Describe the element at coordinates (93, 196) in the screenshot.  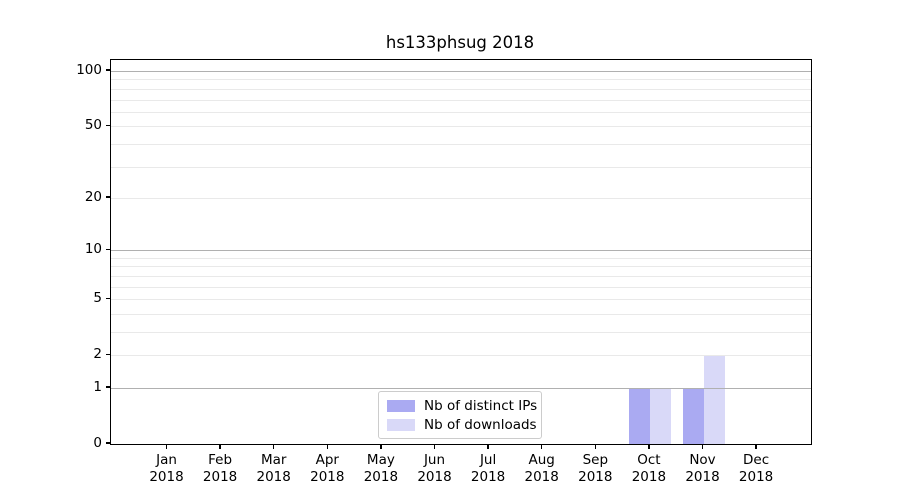
I see `y-tick-label-20: 20` at that location.